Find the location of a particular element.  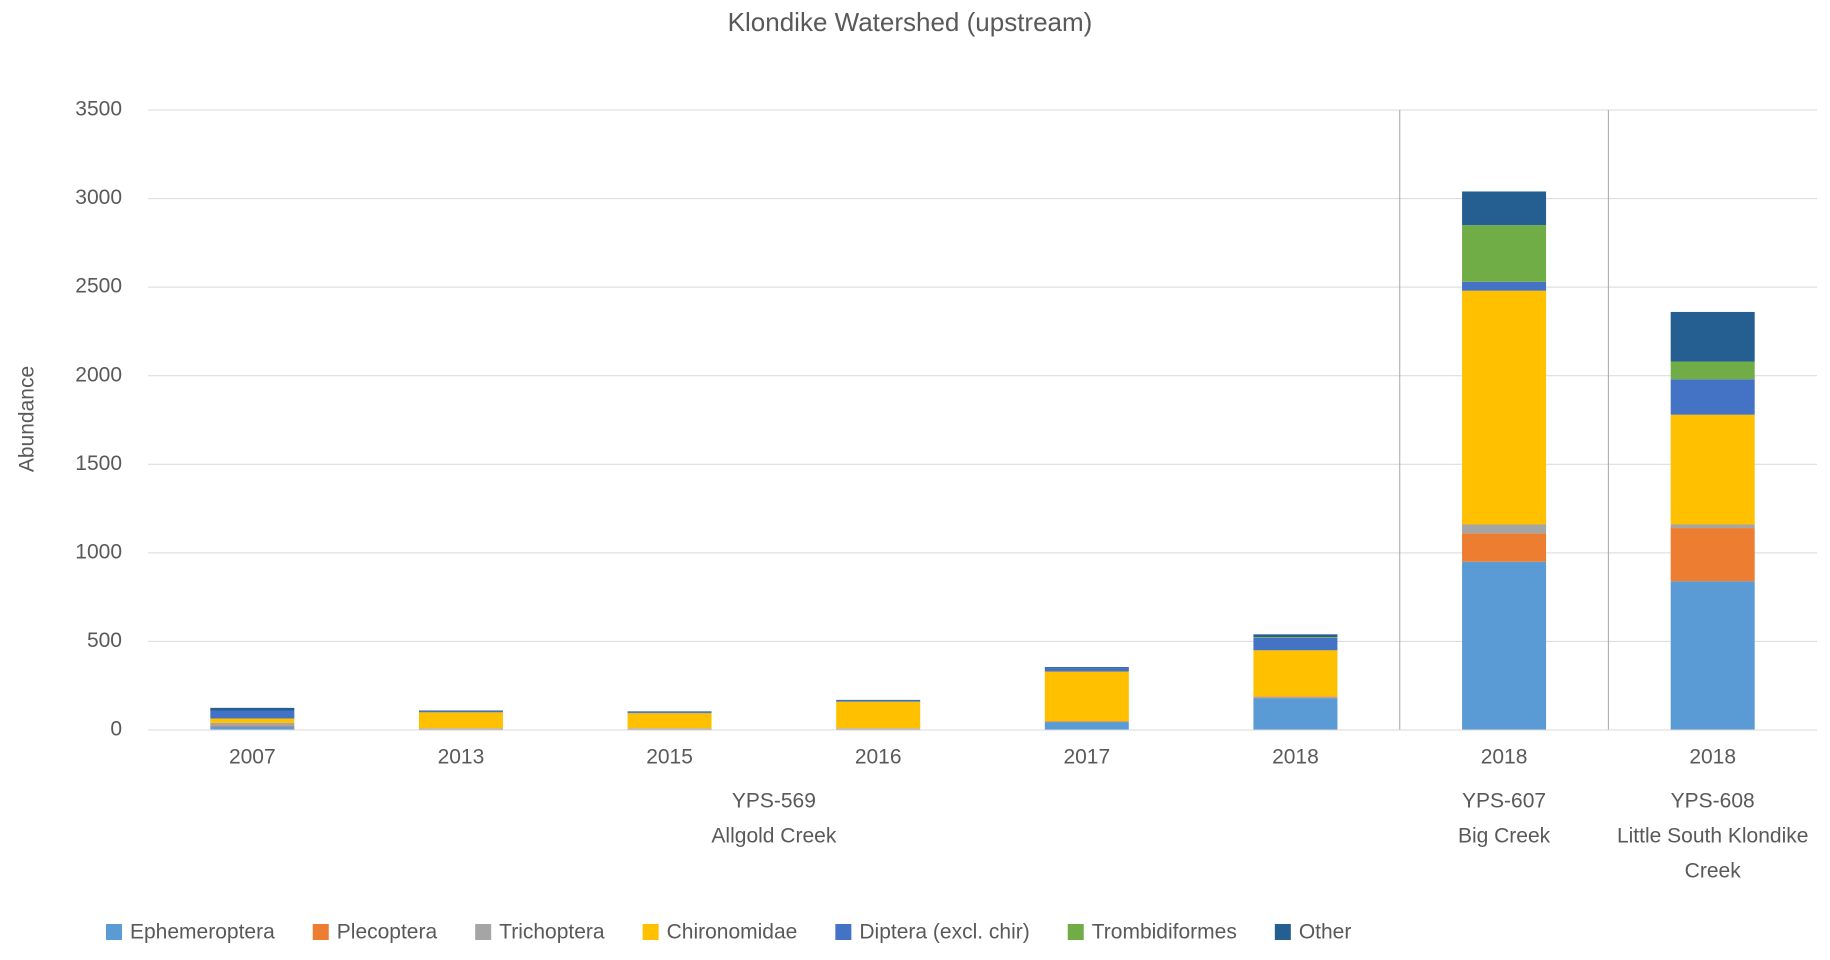

y-axis-label: Abundance is located at coordinates (27, 419).